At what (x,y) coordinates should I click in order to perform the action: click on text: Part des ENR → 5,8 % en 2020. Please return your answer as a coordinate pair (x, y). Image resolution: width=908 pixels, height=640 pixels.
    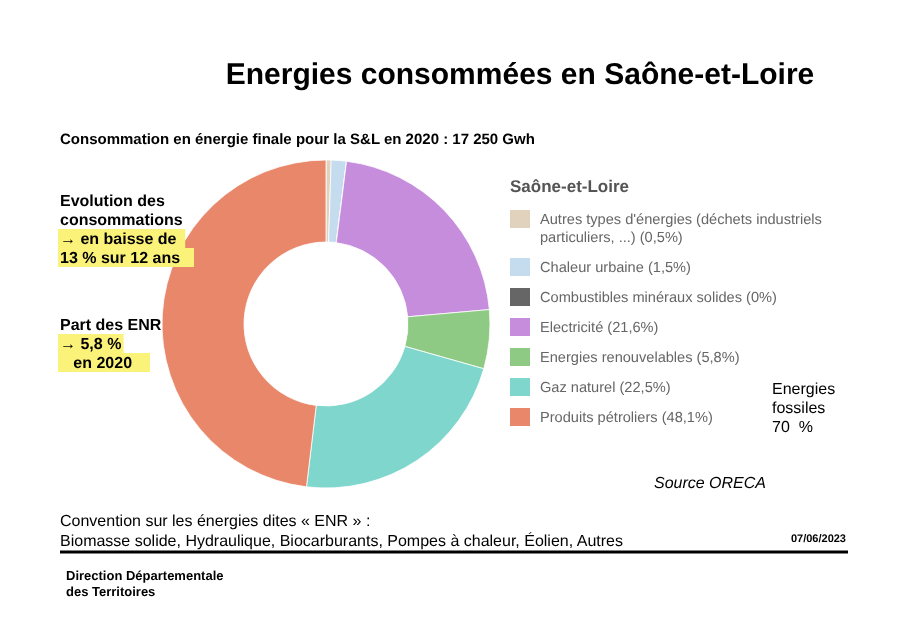
    Looking at the image, I should click on (111, 344).